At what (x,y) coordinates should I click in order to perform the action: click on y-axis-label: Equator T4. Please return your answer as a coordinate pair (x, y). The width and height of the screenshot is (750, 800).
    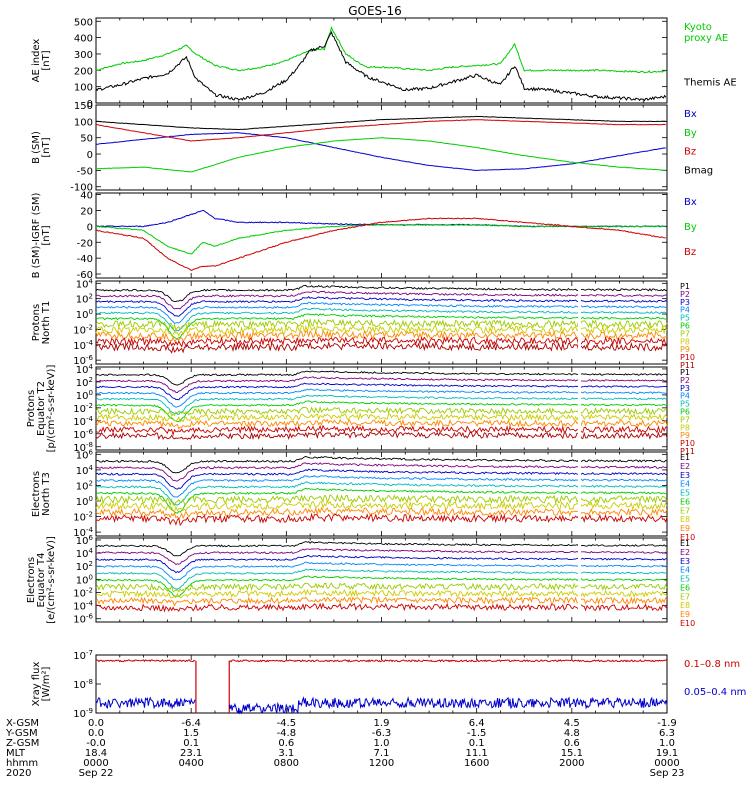
    Looking at the image, I should click on (41, 580).